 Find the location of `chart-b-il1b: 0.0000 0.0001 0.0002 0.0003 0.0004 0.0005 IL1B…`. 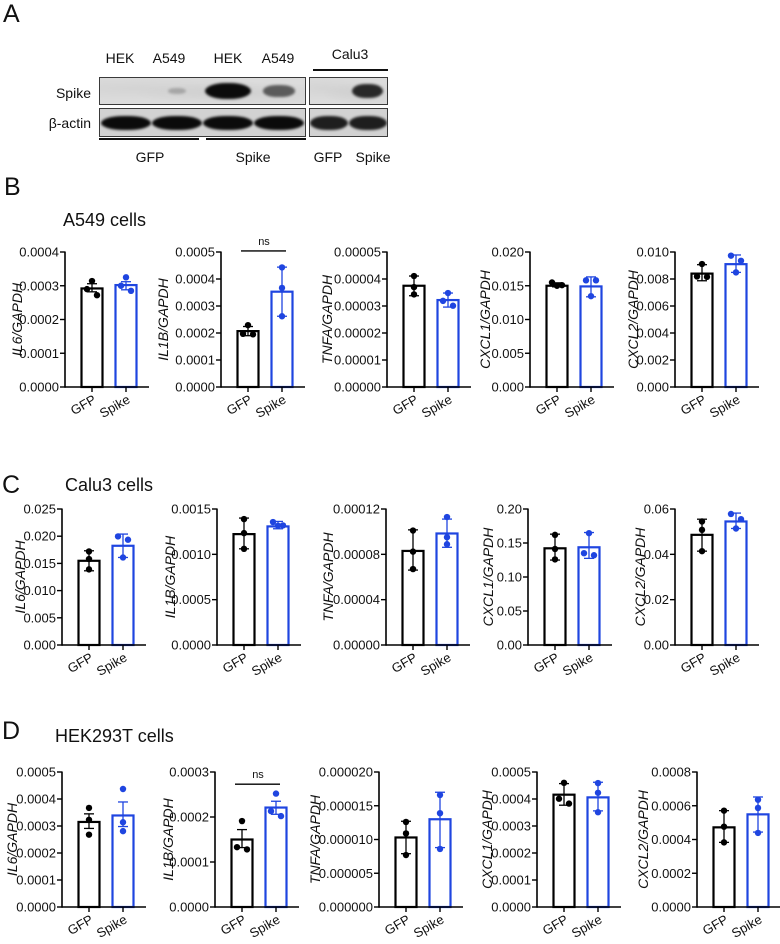

chart-b-il1b: 0.0000 0.0001 0.0002 0.0003 0.0004 0.0005 IL1B… is located at coordinates (230, 328).